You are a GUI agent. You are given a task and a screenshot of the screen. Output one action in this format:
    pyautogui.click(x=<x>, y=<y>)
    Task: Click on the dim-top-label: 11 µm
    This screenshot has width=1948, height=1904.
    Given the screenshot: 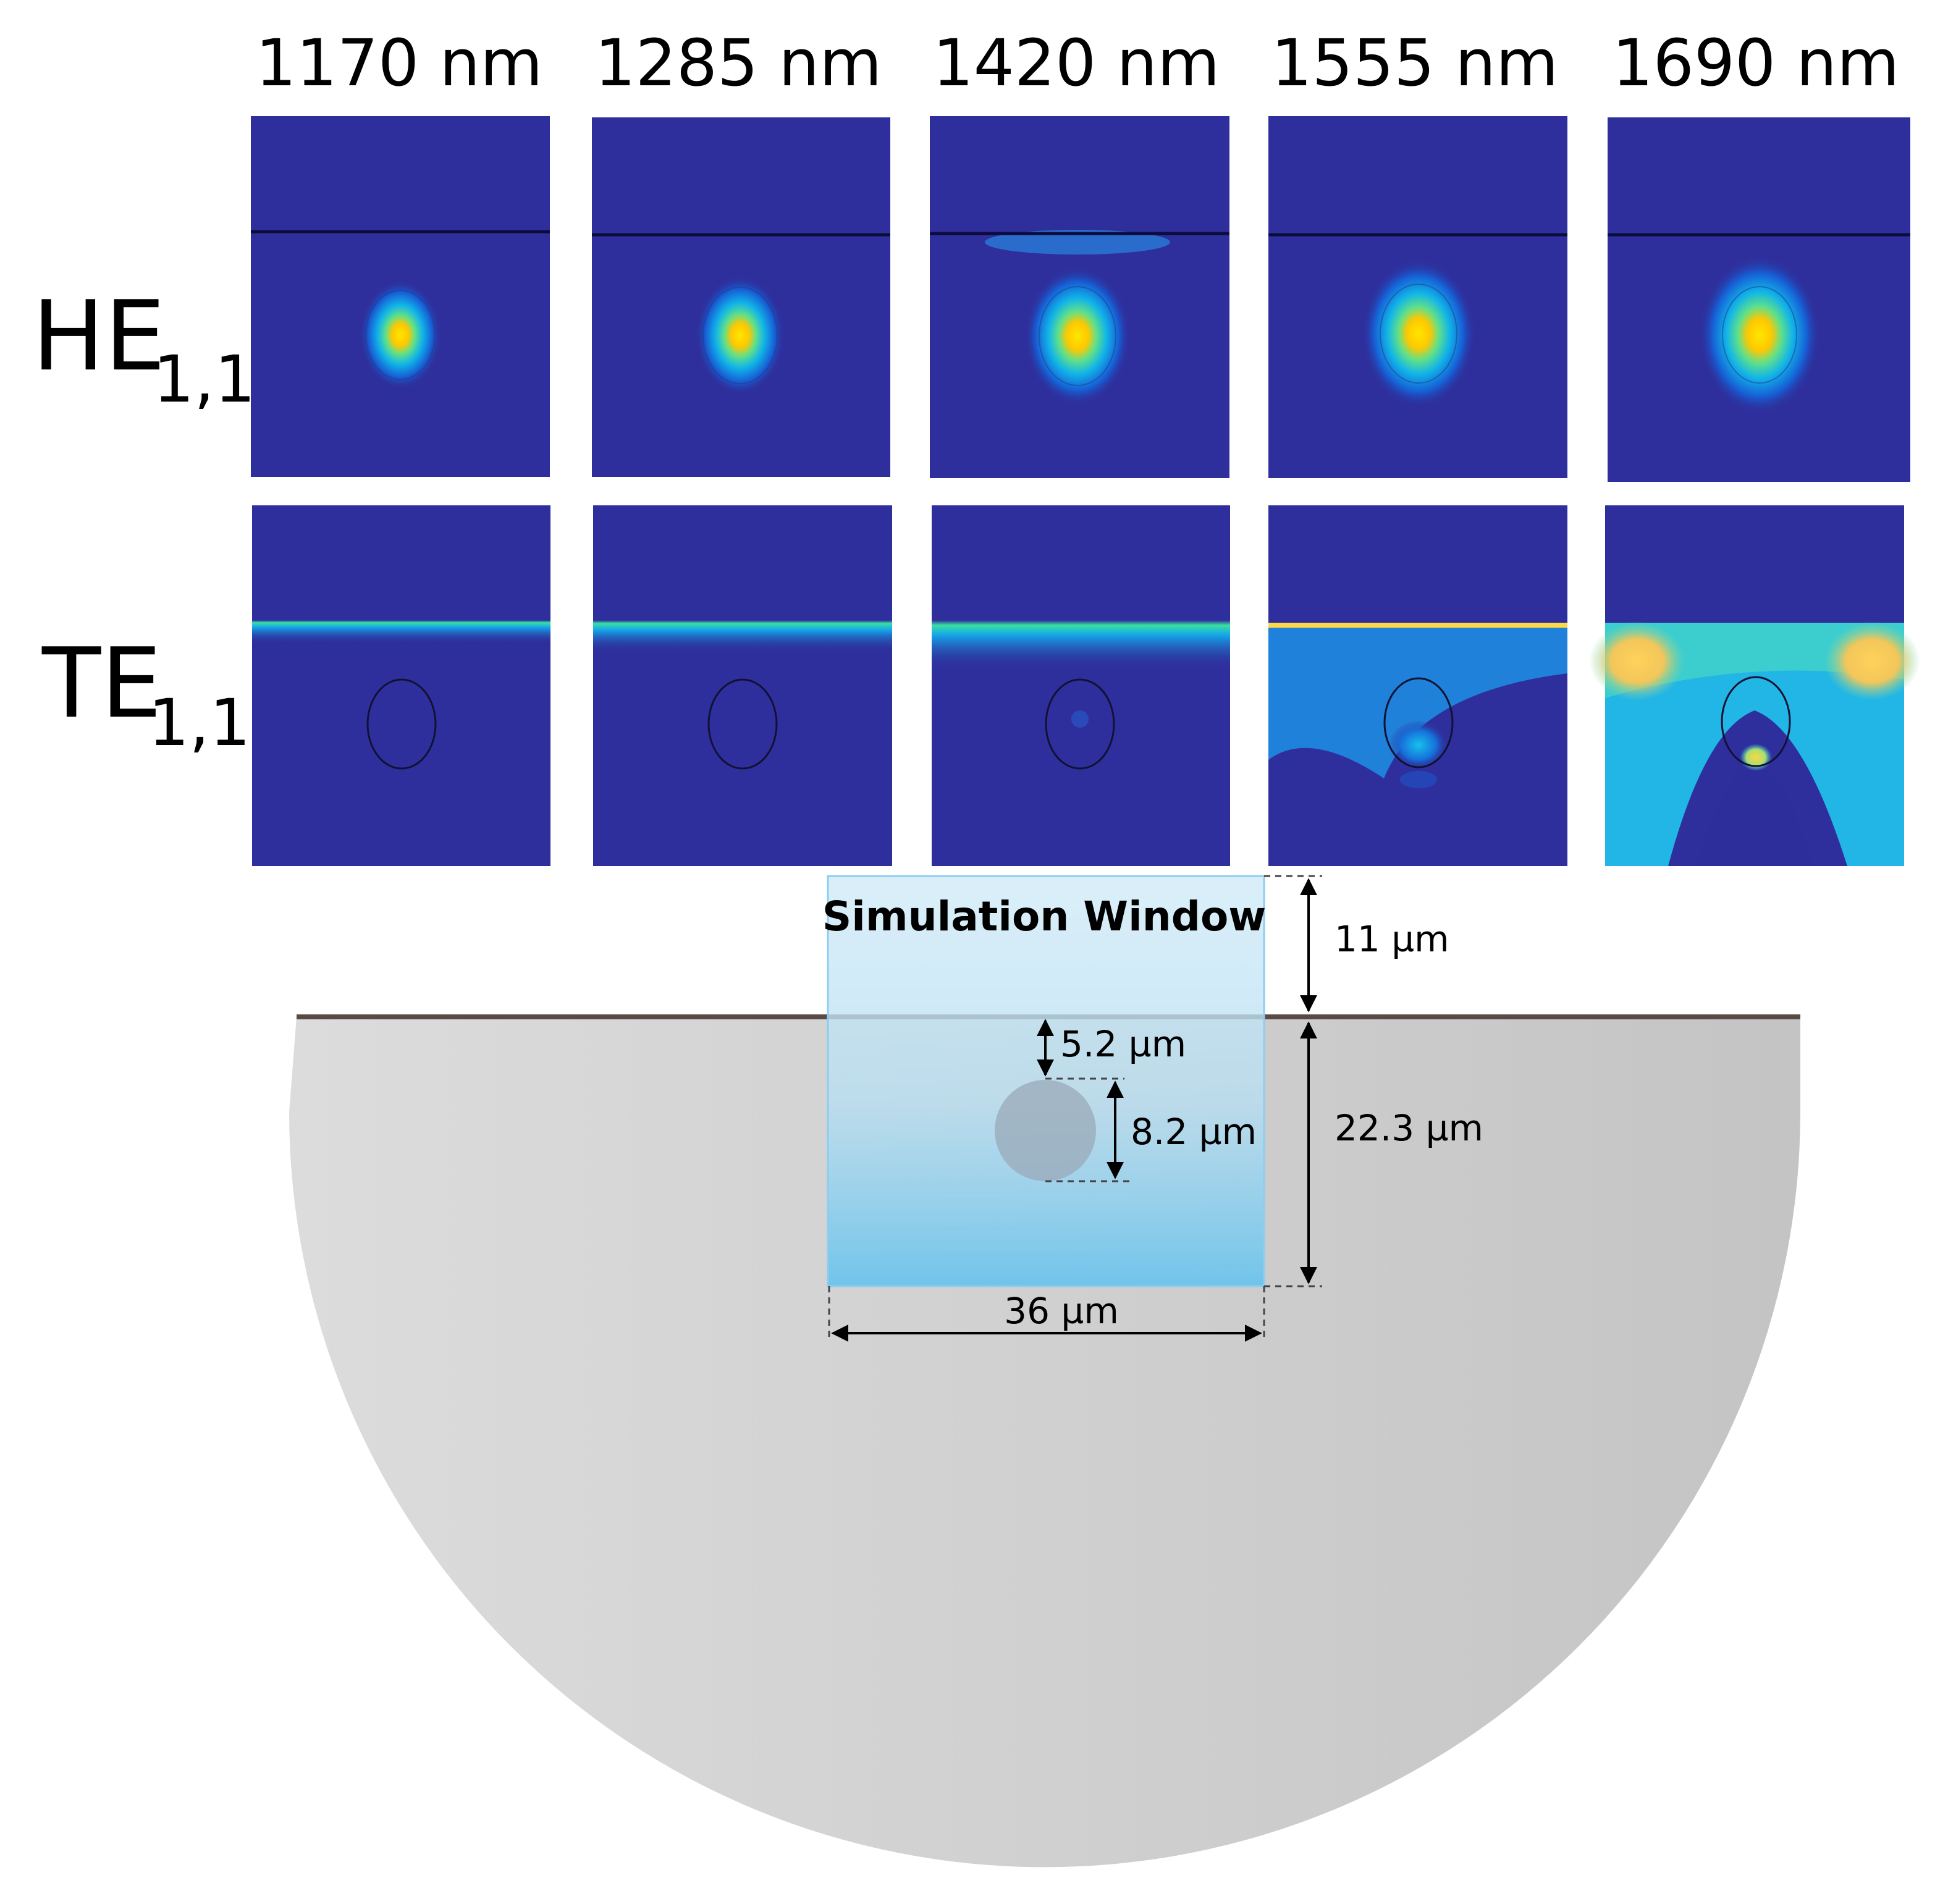 What is the action you would take?
    pyautogui.click(x=1392, y=939)
    